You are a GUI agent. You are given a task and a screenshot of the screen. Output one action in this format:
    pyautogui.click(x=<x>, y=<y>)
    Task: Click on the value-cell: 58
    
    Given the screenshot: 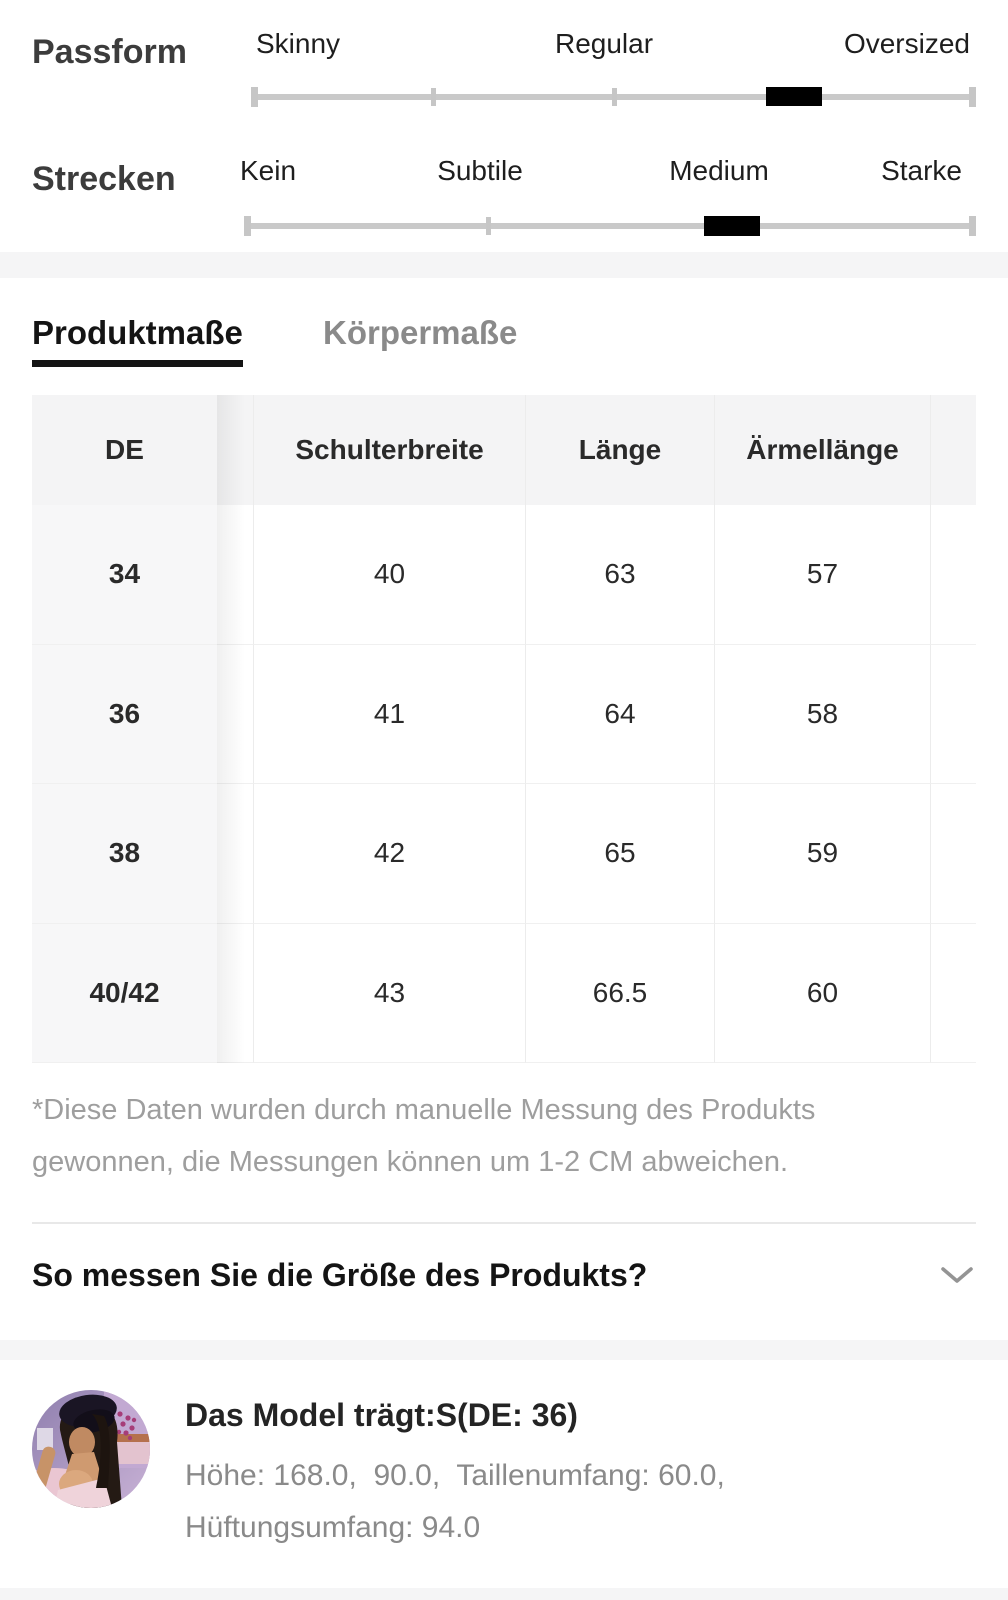 What is the action you would take?
    pyautogui.click(x=822, y=714)
    